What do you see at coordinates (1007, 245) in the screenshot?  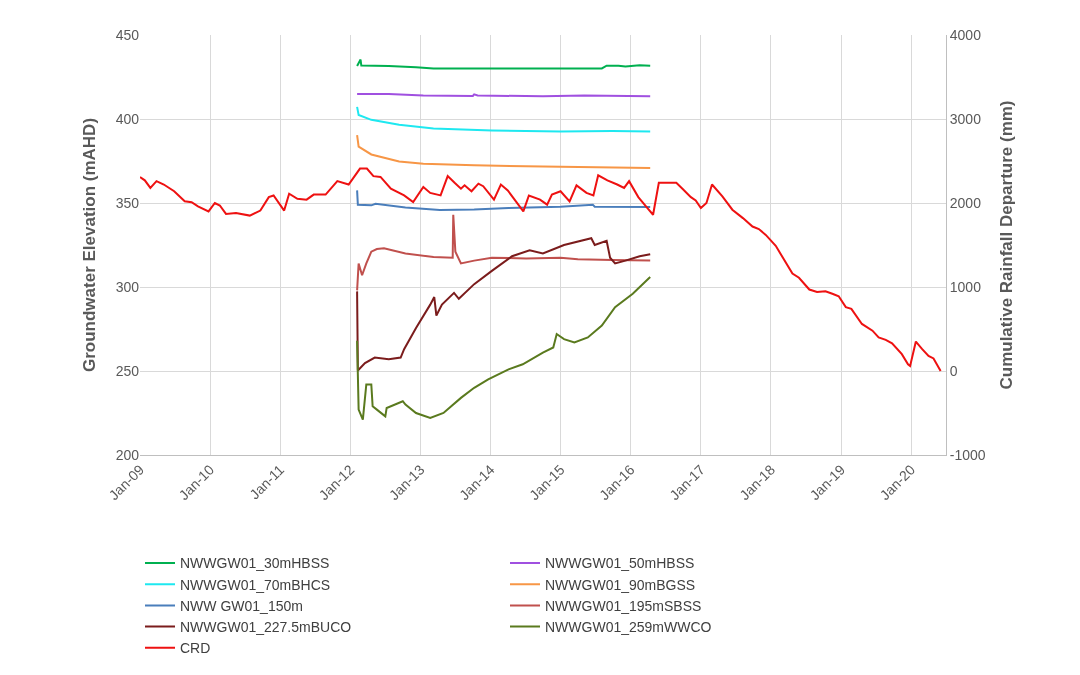 I see `y2-axis-title: Cumulative Rainfall Departure (mm)` at bounding box center [1007, 245].